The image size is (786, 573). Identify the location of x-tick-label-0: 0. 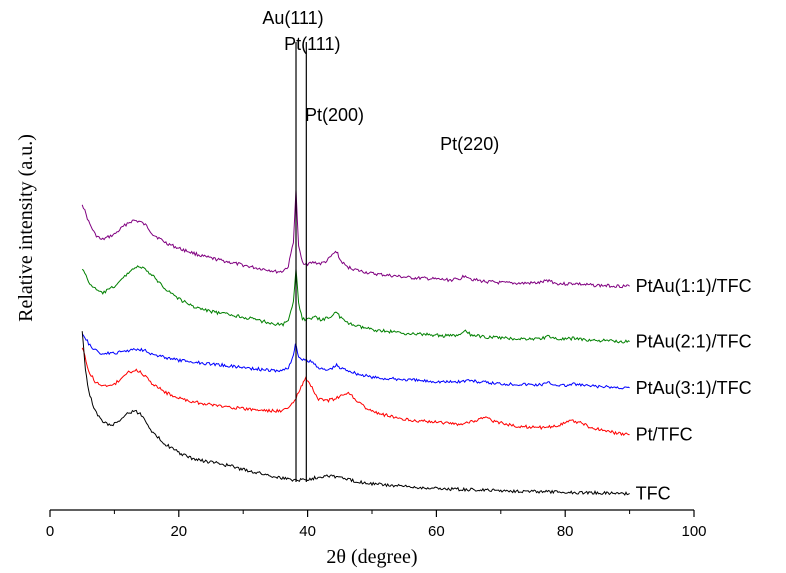
(50, 531).